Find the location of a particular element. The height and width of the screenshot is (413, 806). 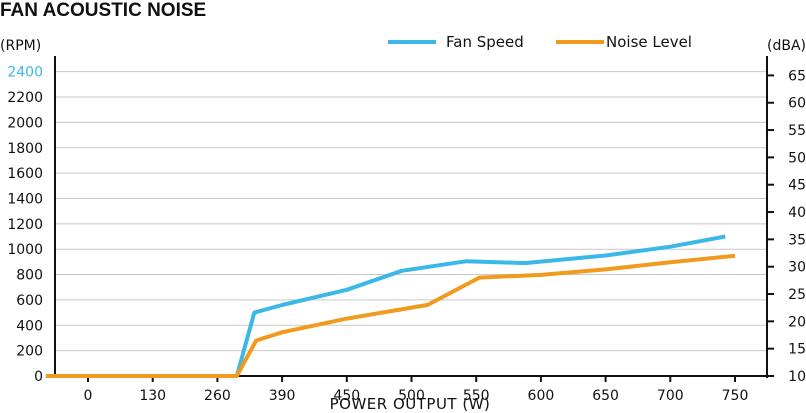

x-tick-label: 450 is located at coordinates (346, 396).